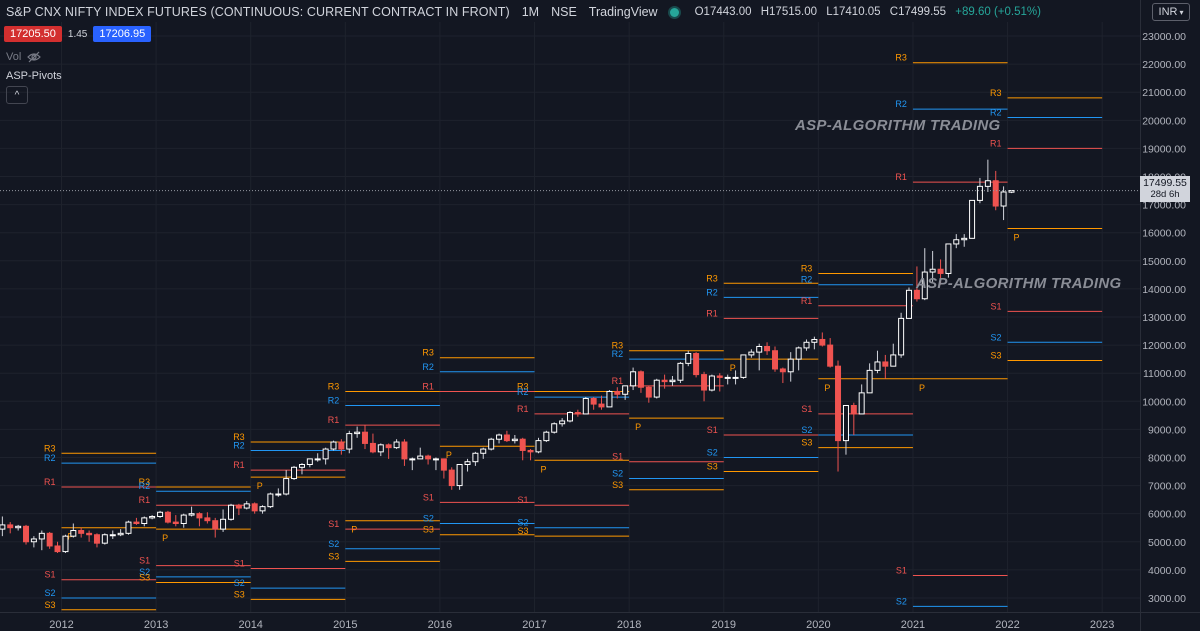  I want to click on indicator-legend: ASP-Pivots, so click(34, 76).